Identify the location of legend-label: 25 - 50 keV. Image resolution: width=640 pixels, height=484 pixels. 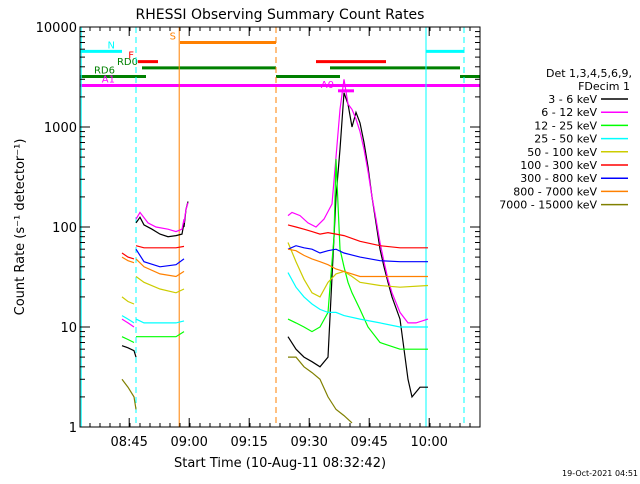
(565, 139).